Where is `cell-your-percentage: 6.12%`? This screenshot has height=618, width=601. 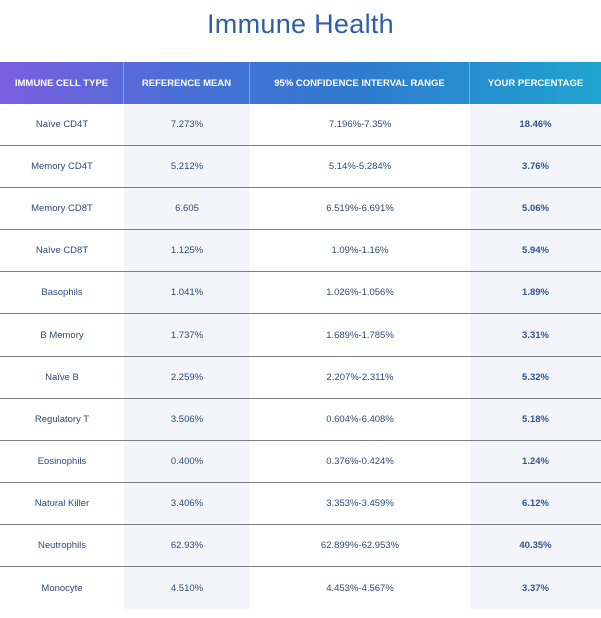
cell-your-percentage: 6.12% is located at coordinates (535, 503).